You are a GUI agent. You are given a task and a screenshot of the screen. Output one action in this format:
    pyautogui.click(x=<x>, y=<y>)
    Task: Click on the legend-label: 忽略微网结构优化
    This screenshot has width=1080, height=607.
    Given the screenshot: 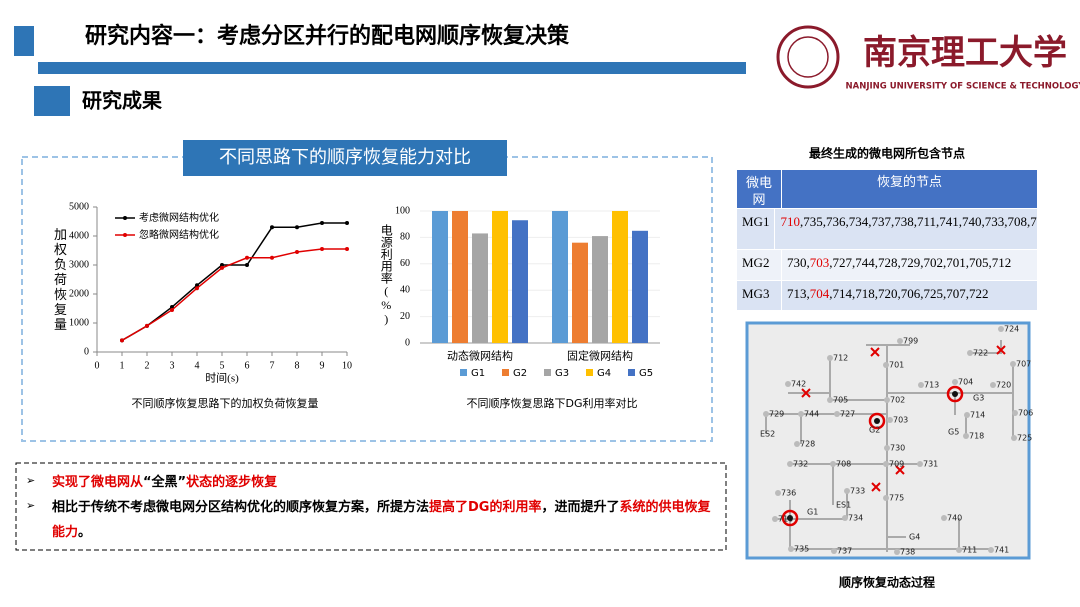 What is the action you would take?
    pyautogui.click(x=179, y=234)
    